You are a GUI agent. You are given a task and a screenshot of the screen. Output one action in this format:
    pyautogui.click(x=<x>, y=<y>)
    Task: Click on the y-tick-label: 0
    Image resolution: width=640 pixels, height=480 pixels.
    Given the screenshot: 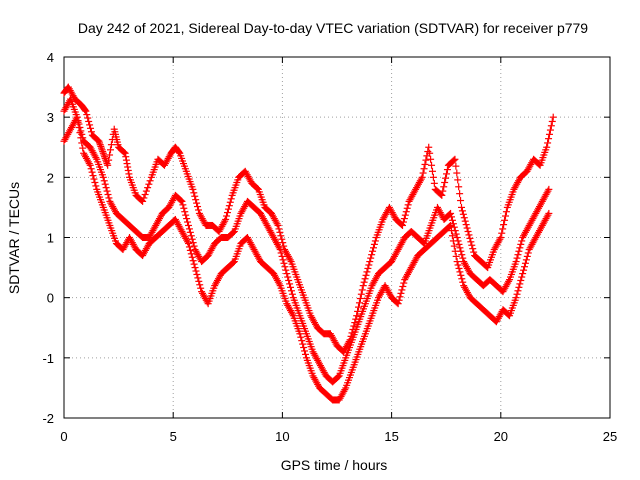 What is the action you would take?
    pyautogui.click(x=50, y=298)
    